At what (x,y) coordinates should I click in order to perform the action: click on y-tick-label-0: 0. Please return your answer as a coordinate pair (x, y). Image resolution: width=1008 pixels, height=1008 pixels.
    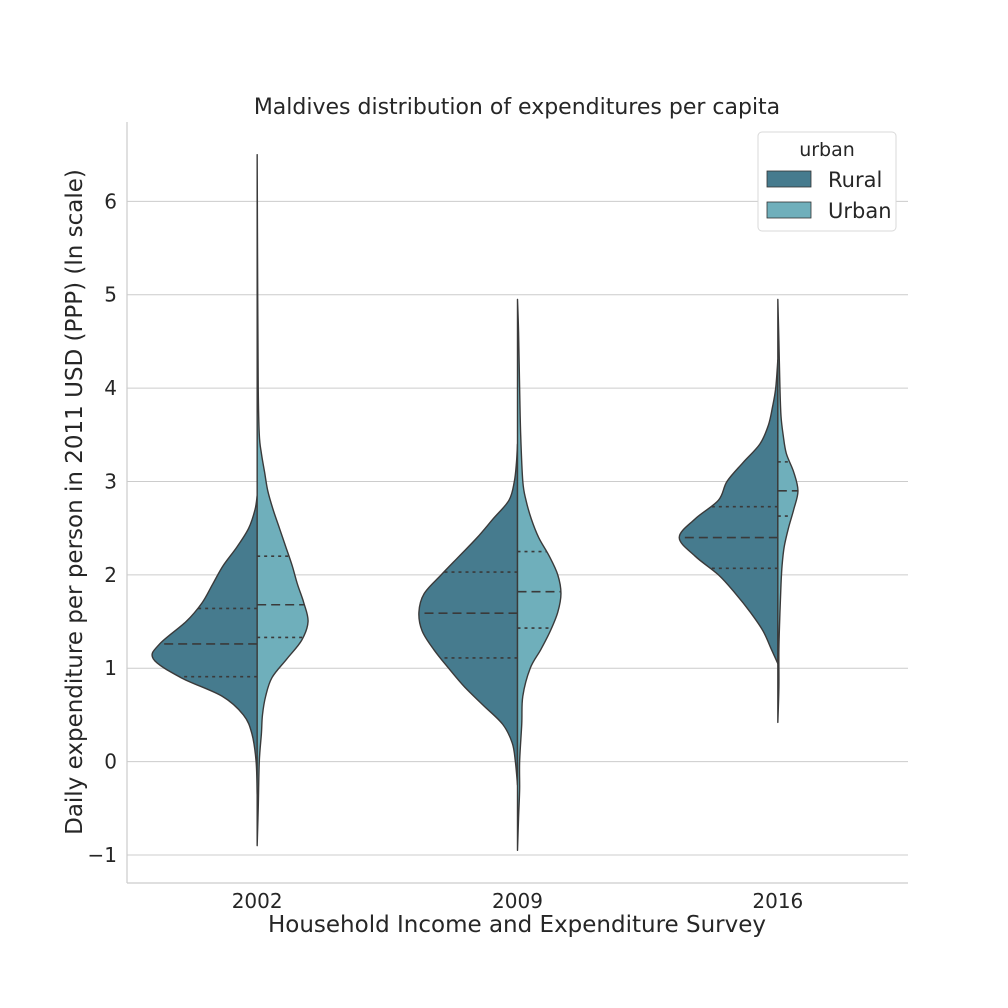
    Looking at the image, I should click on (110, 762).